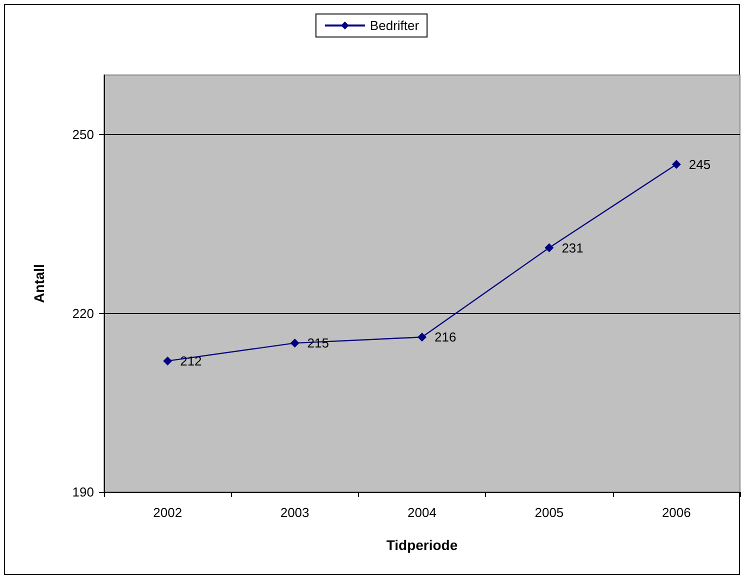  I want to click on y-tick-label: 250, so click(83, 134).